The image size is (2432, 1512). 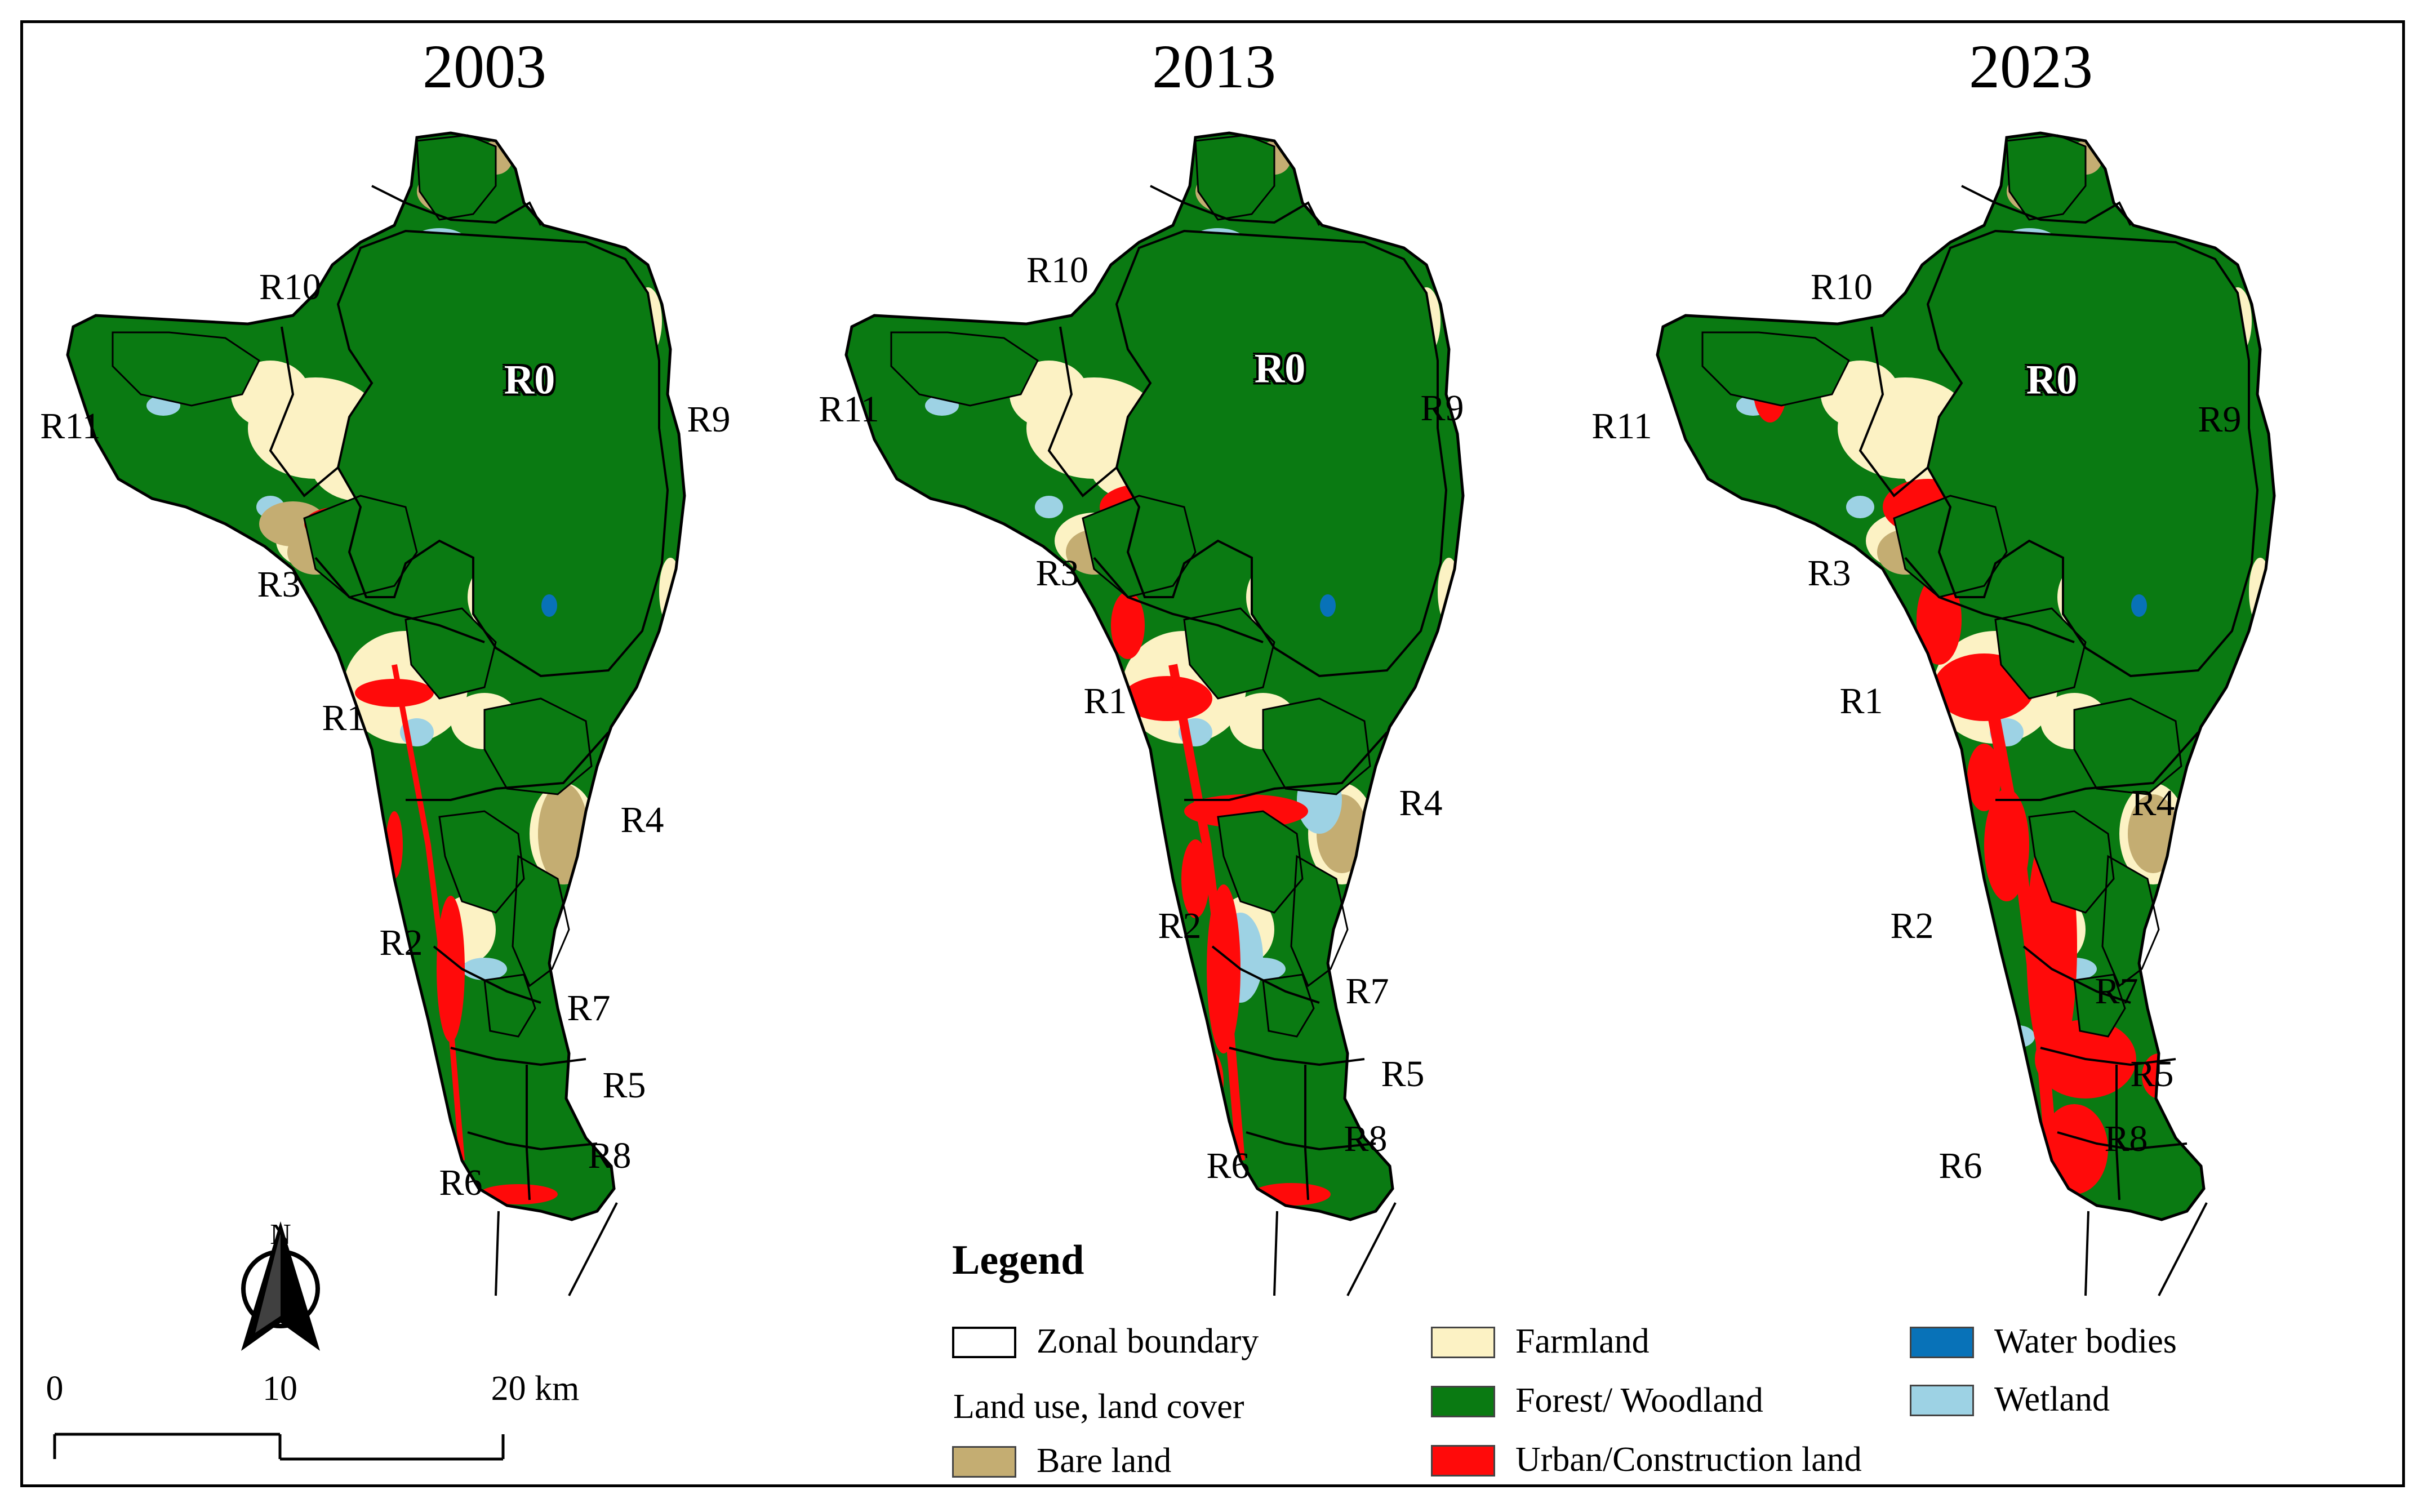 What do you see at coordinates (1639, 1400) in the screenshot?
I see `legend-label-forest: Forest/ Woodland` at bounding box center [1639, 1400].